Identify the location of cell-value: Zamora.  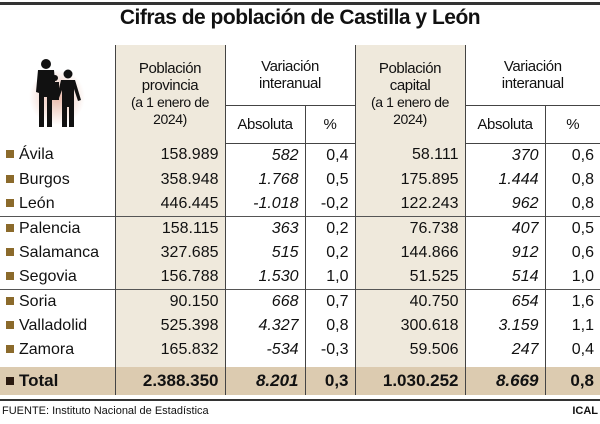
(47, 349).